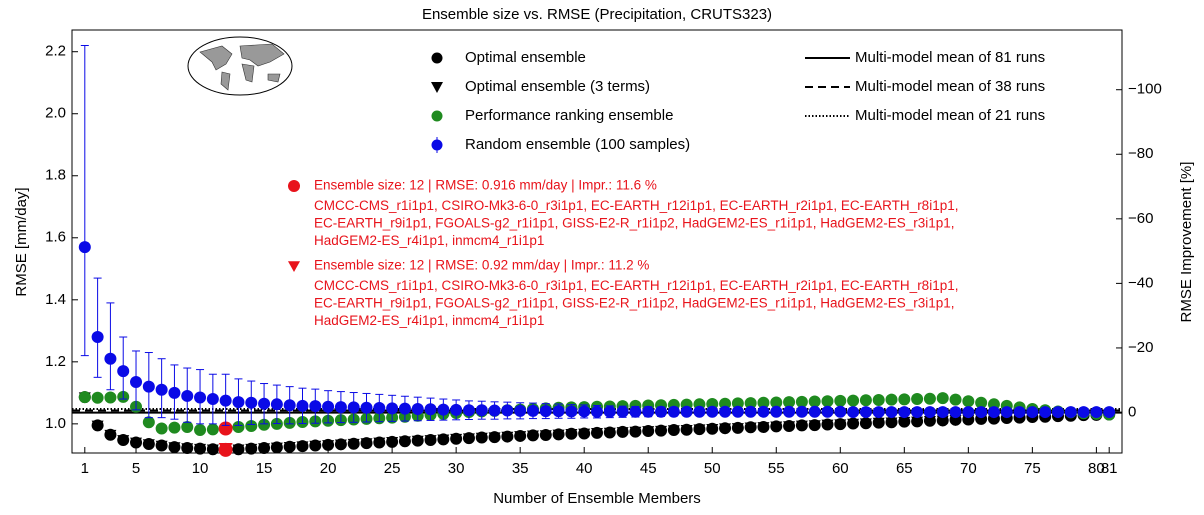 Image resolution: width=1204 pixels, height=515 pixels. Describe the element at coordinates (55, 175) in the screenshot. I see `y-tick-label: 1.8` at that location.